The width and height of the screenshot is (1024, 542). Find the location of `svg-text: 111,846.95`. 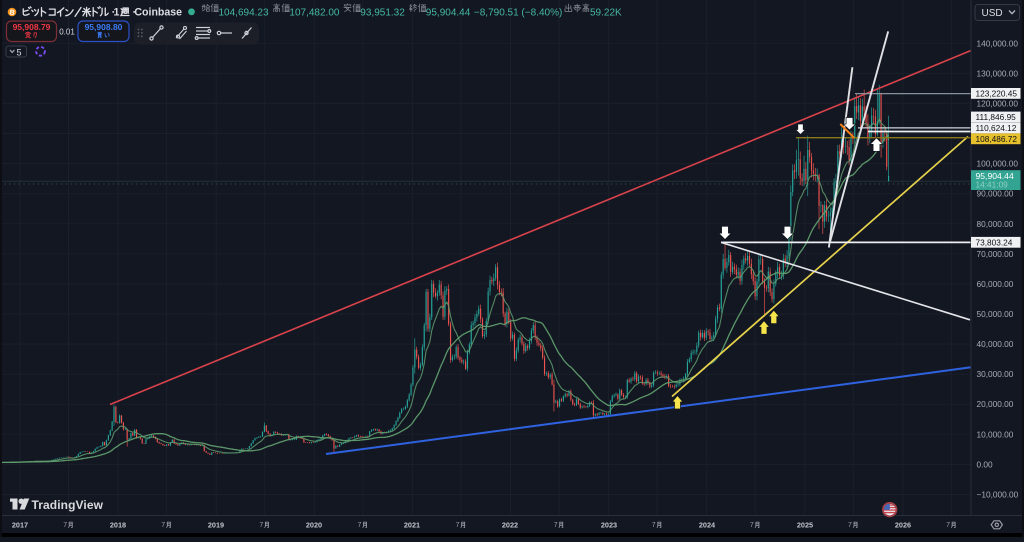

svg-text: 111,846.95 is located at coordinates (996, 117).